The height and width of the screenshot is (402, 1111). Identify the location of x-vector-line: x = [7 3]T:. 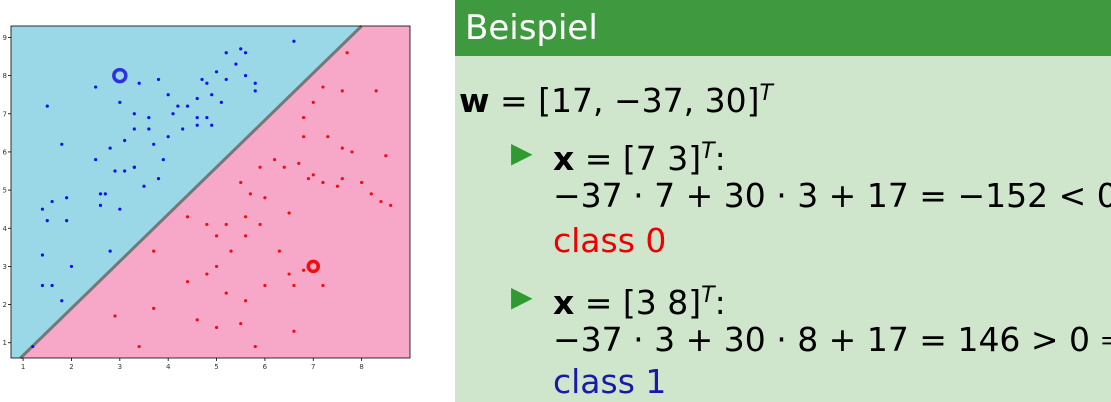
(639, 155).